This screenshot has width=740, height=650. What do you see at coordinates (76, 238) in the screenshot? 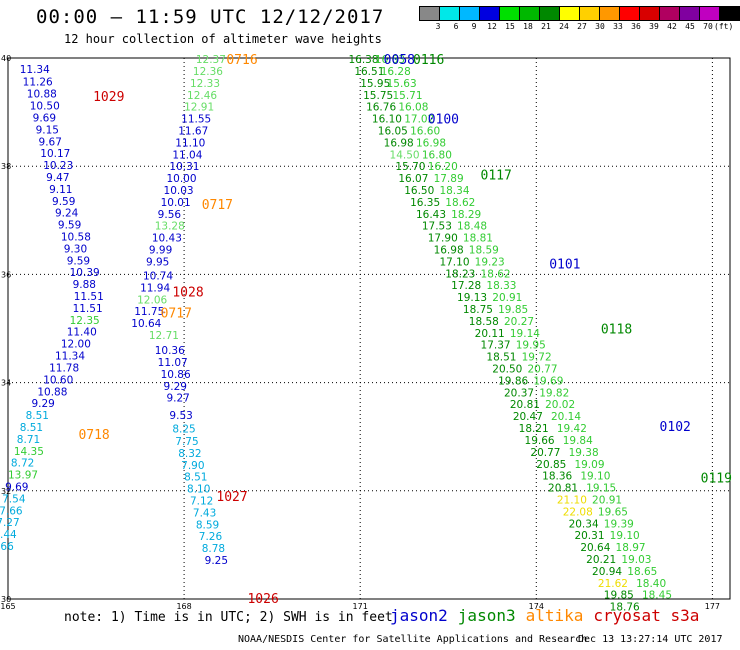
I see `wave-height-reading: 10.58` at bounding box center [76, 238].